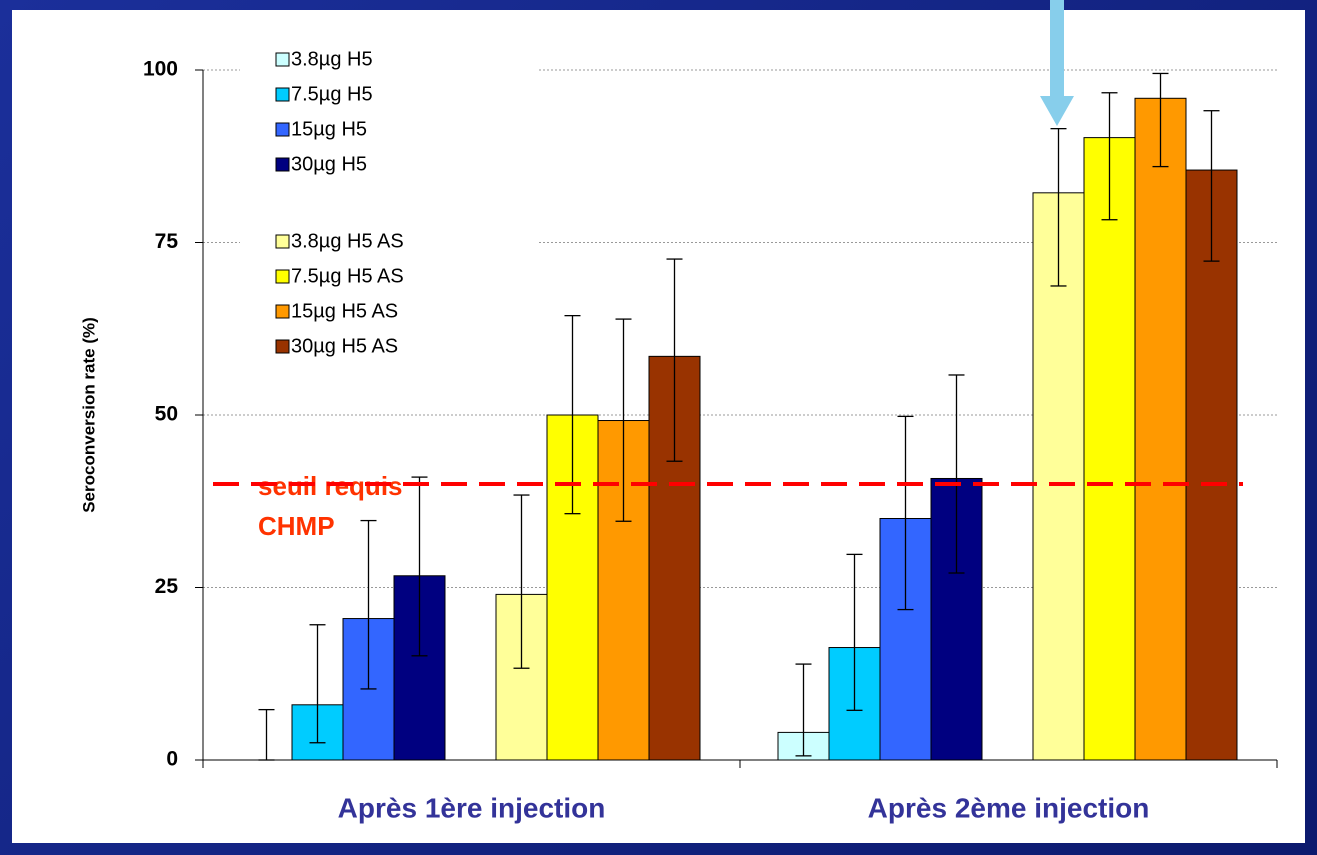  Describe the element at coordinates (166, 414) in the screenshot. I see `y-tick-label: 50` at that location.